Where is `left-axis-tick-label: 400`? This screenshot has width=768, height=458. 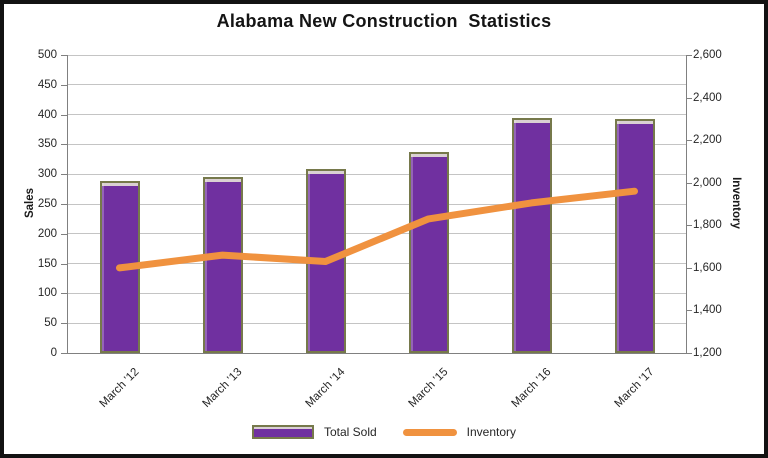 left-axis-tick-label: 400 is located at coordinates (47, 114).